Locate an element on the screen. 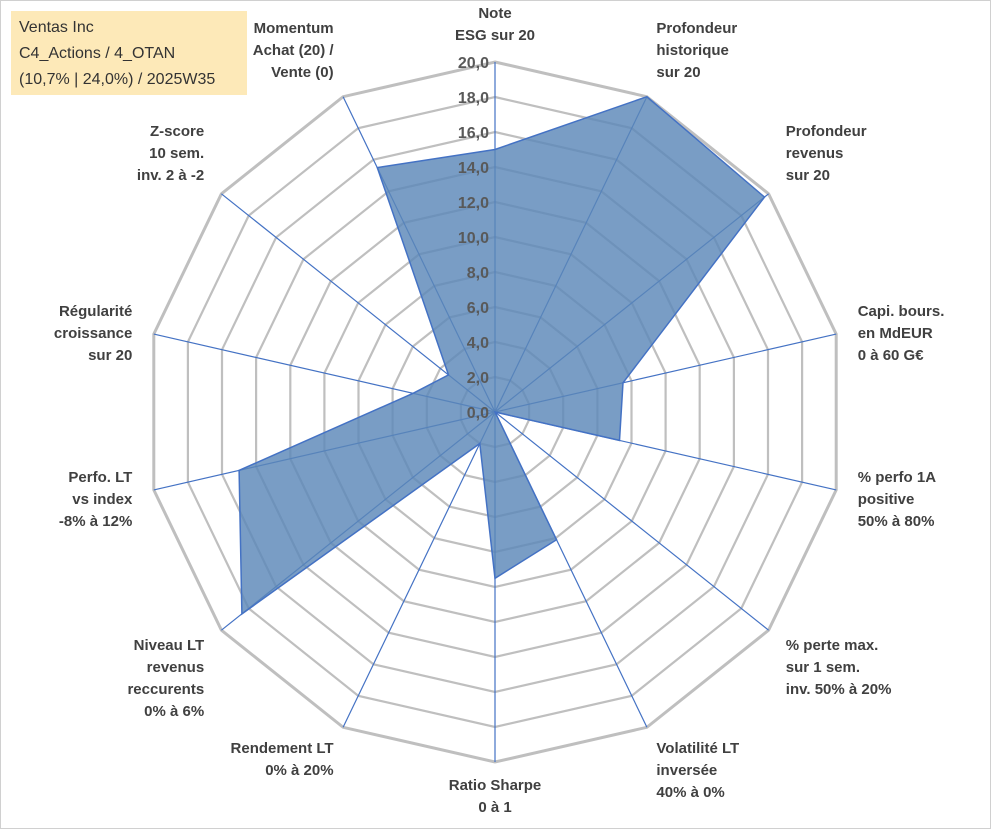 This screenshot has width=991, height=829. tick-label: 4,0 is located at coordinates (478, 343).